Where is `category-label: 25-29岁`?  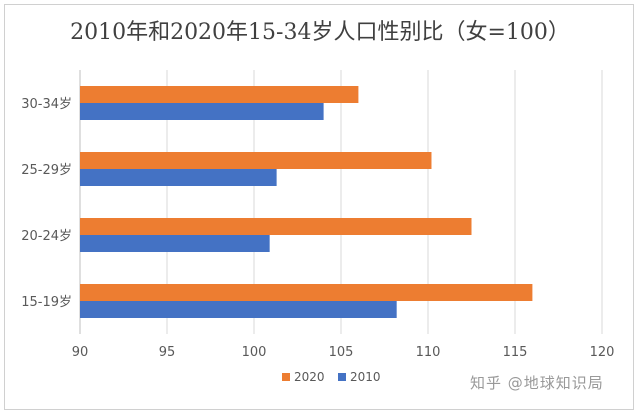 category-label: 25-29岁 is located at coordinates (46, 170).